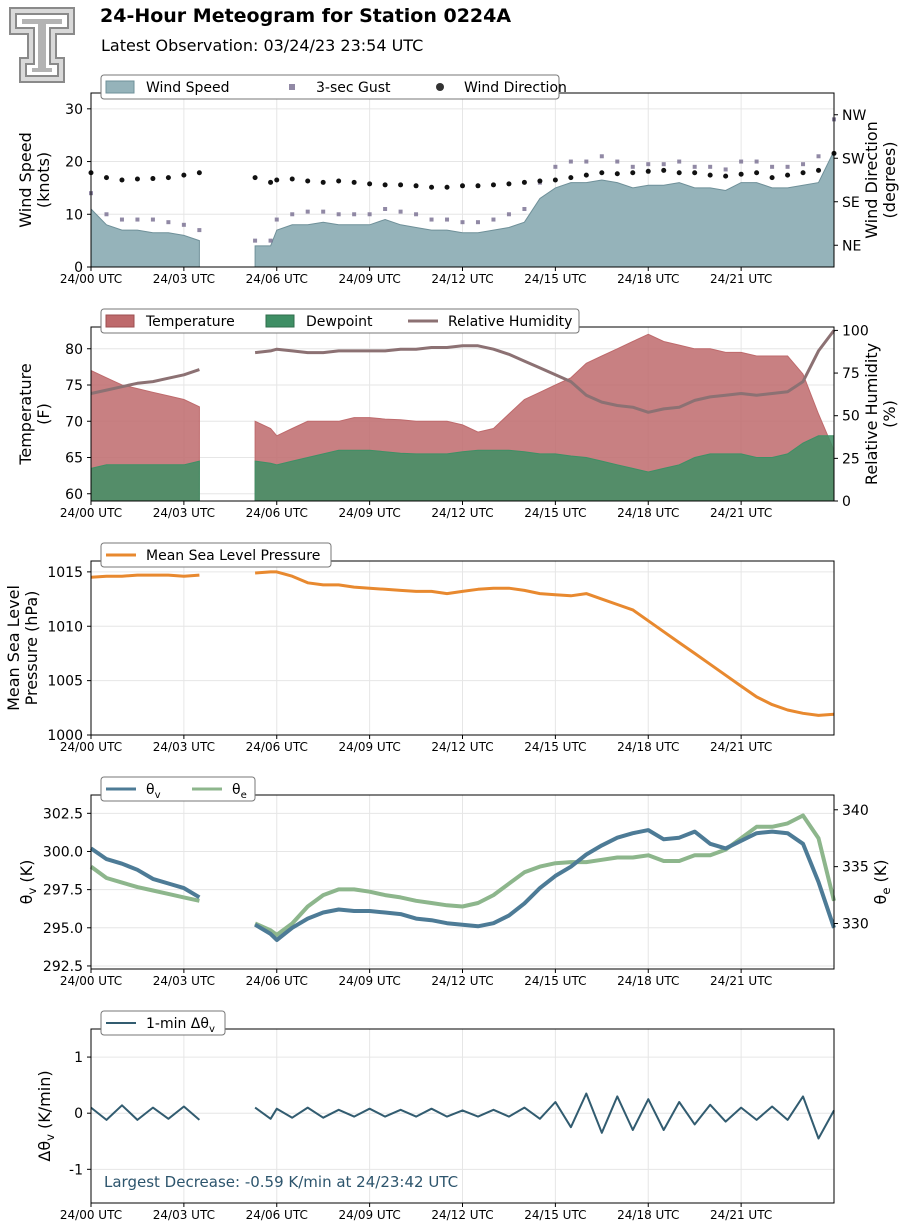  What do you see at coordinates (855, 331) in the screenshot?
I see `y2-tick-label: 100` at bounding box center [855, 331].